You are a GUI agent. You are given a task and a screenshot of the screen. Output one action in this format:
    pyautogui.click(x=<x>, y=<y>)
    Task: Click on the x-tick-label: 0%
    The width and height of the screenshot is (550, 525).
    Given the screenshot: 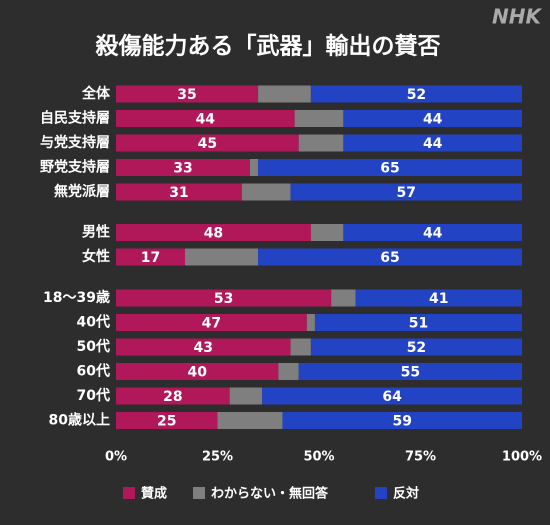 What is the action you would take?
    pyautogui.click(x=116, y=457)
    